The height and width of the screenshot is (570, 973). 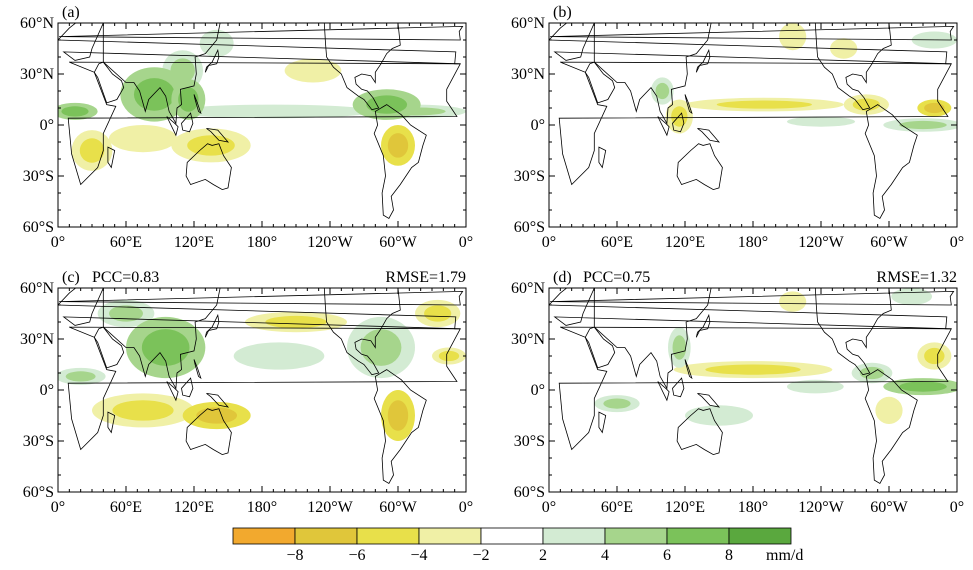 I want to click on panel-label: (c), so click(x=71, y=277).